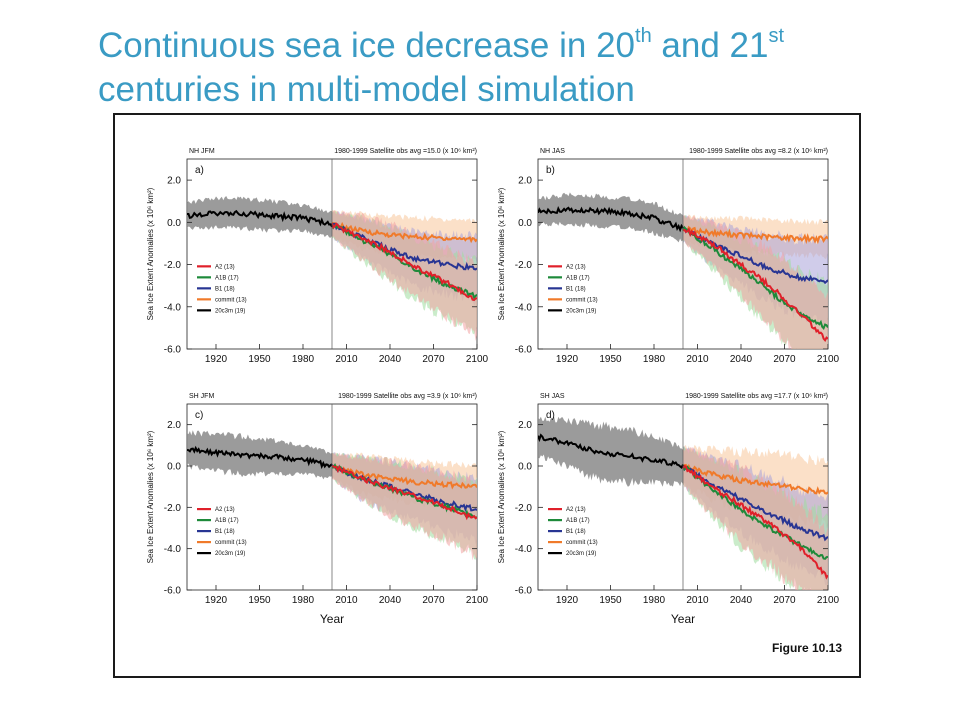 The height and width of the screenshot is (720, 960). Describe the element at coordinates (201, 396) in the screenshot. I see `panel-region-label: SH JFM` at that location.